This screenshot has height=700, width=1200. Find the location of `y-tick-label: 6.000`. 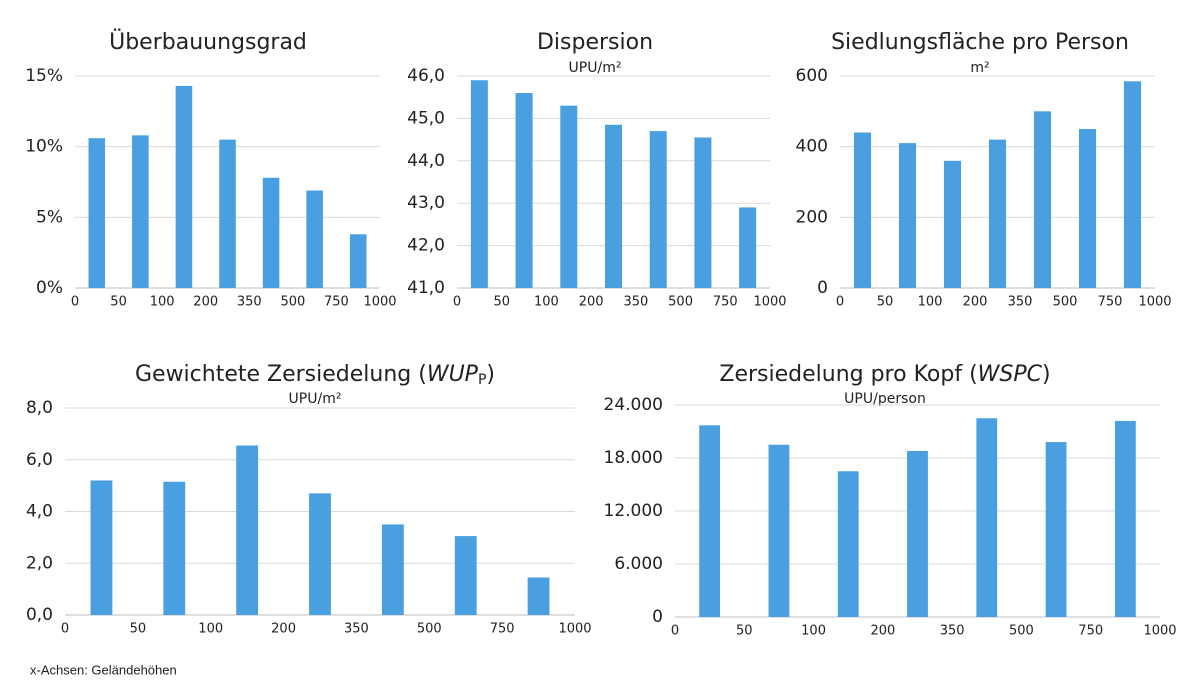

y-tick-label: 6.000 is located at coordinates (638, 564).